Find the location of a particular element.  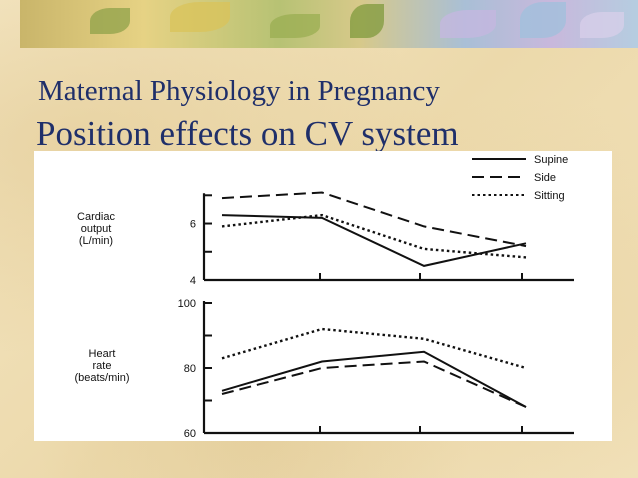

y-tick-label-1-3: 6 is located at coordinates (193, 225).